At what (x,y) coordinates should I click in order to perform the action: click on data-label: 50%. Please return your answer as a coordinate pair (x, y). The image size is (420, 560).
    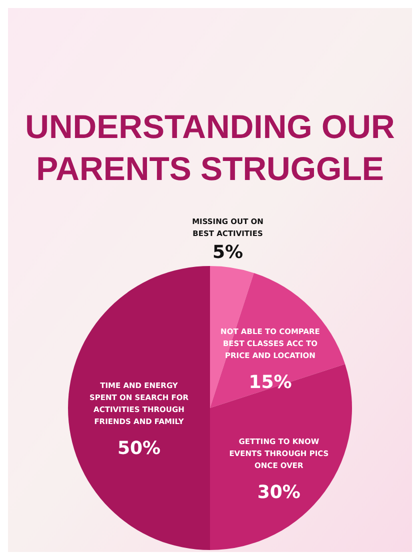
    Looking at the image, I should click on (139, 448).